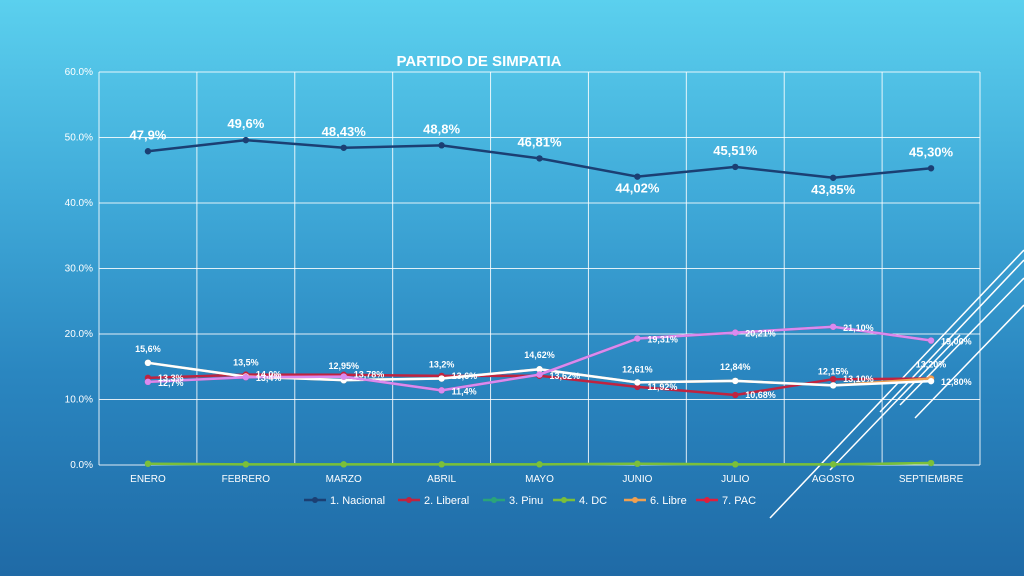  I want to click on legend-item-6-libre: 6. Libre, so click(655, 501).